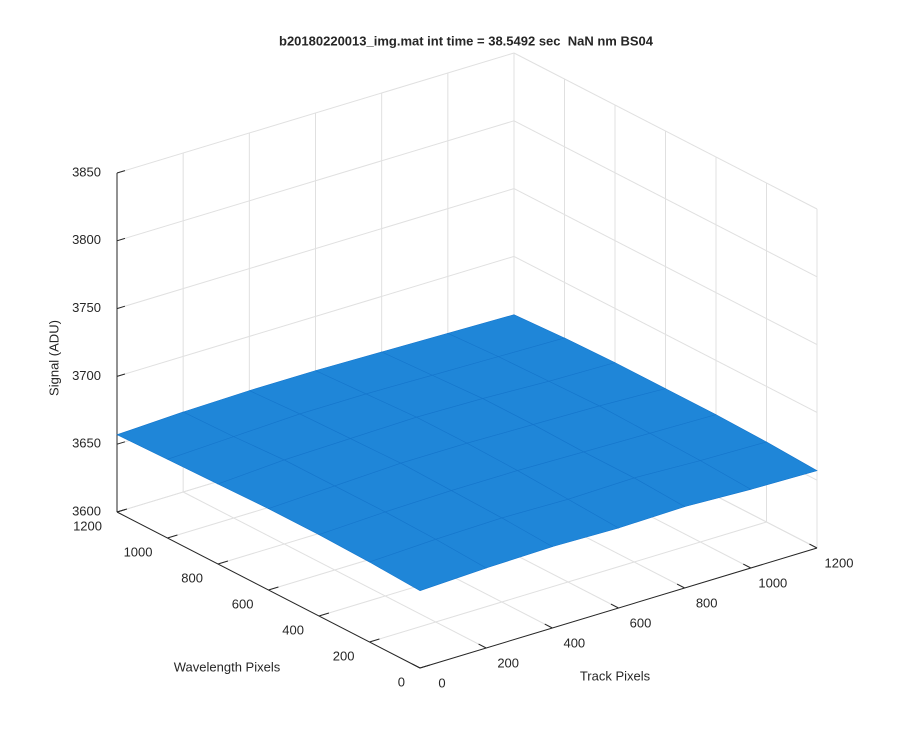  What do you see at coordinates (707, 602) in the screenshot?
I see `x-tick-label: 800` at bounding box center [707, 602].